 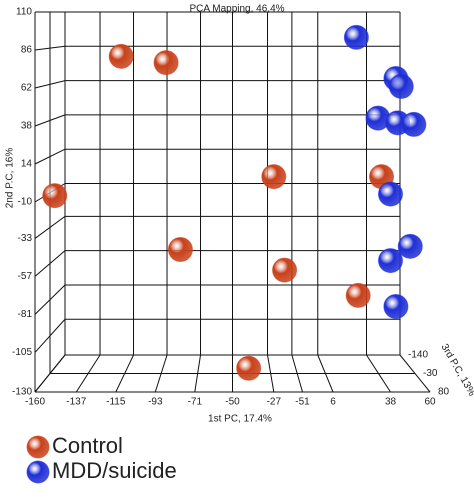 What do you see at coordinates (430, 402) in the screenshot?
I see `x-tick-label: 60` at bounding box center [430, 402].